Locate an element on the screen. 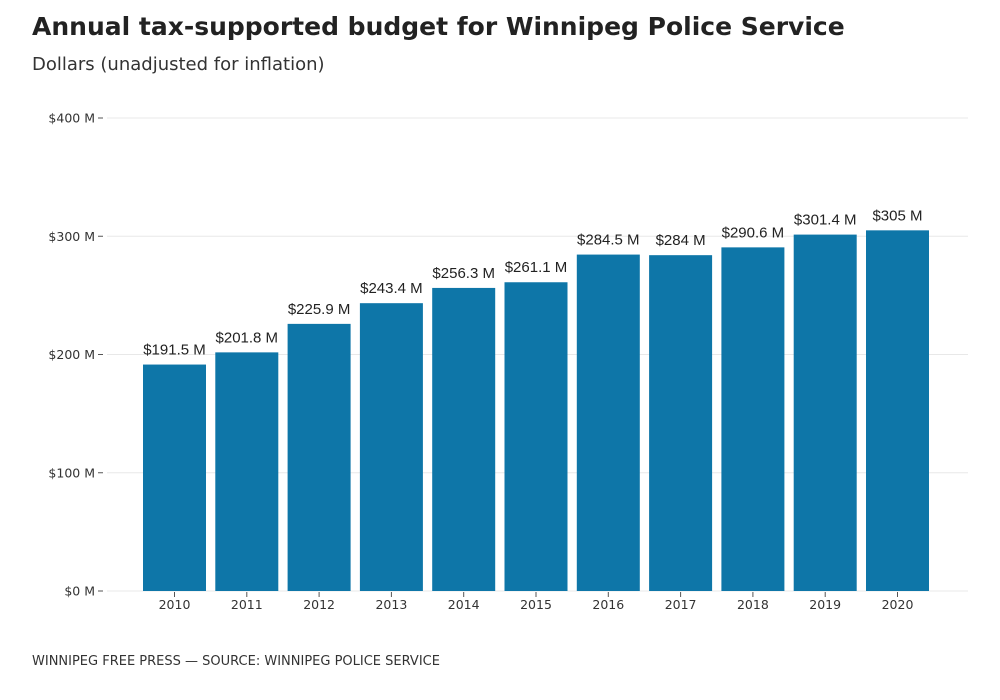  bar-2017 is located at coordinates (681, 423).